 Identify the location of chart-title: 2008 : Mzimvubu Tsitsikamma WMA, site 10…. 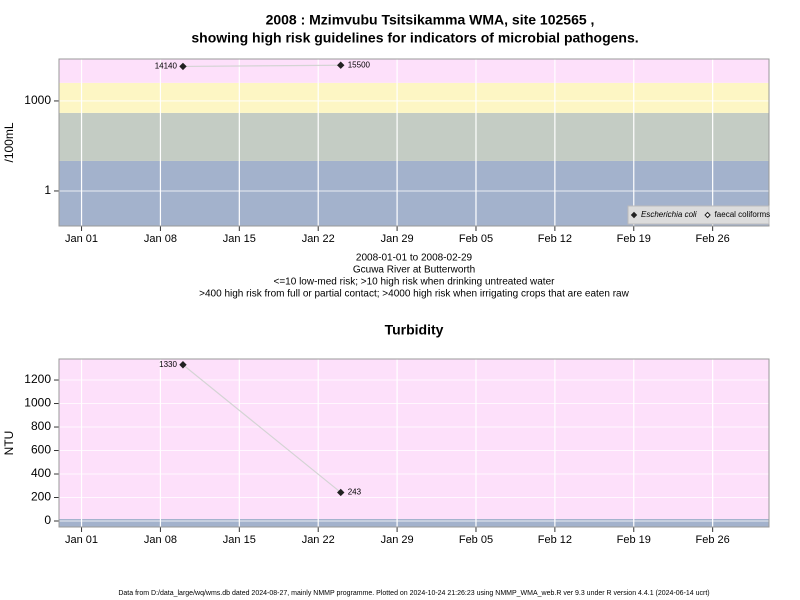
(430, 20).